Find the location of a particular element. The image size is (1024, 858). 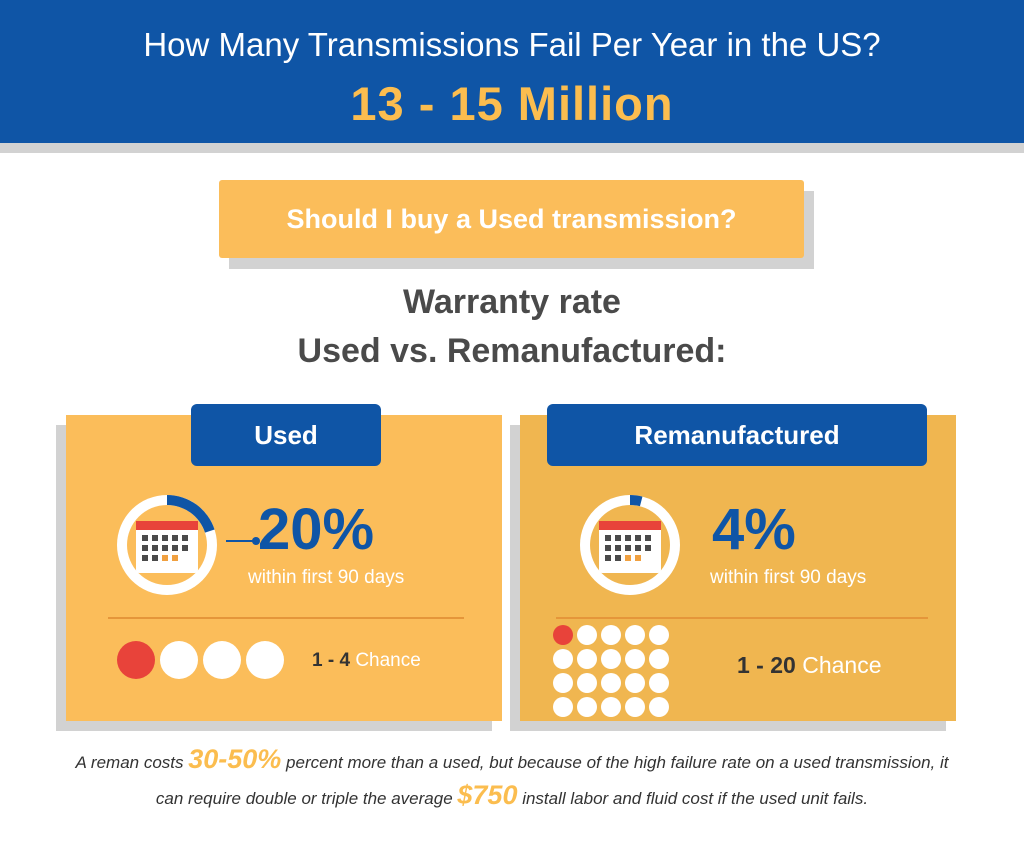

used-donut is located at coordinates (167, 545).